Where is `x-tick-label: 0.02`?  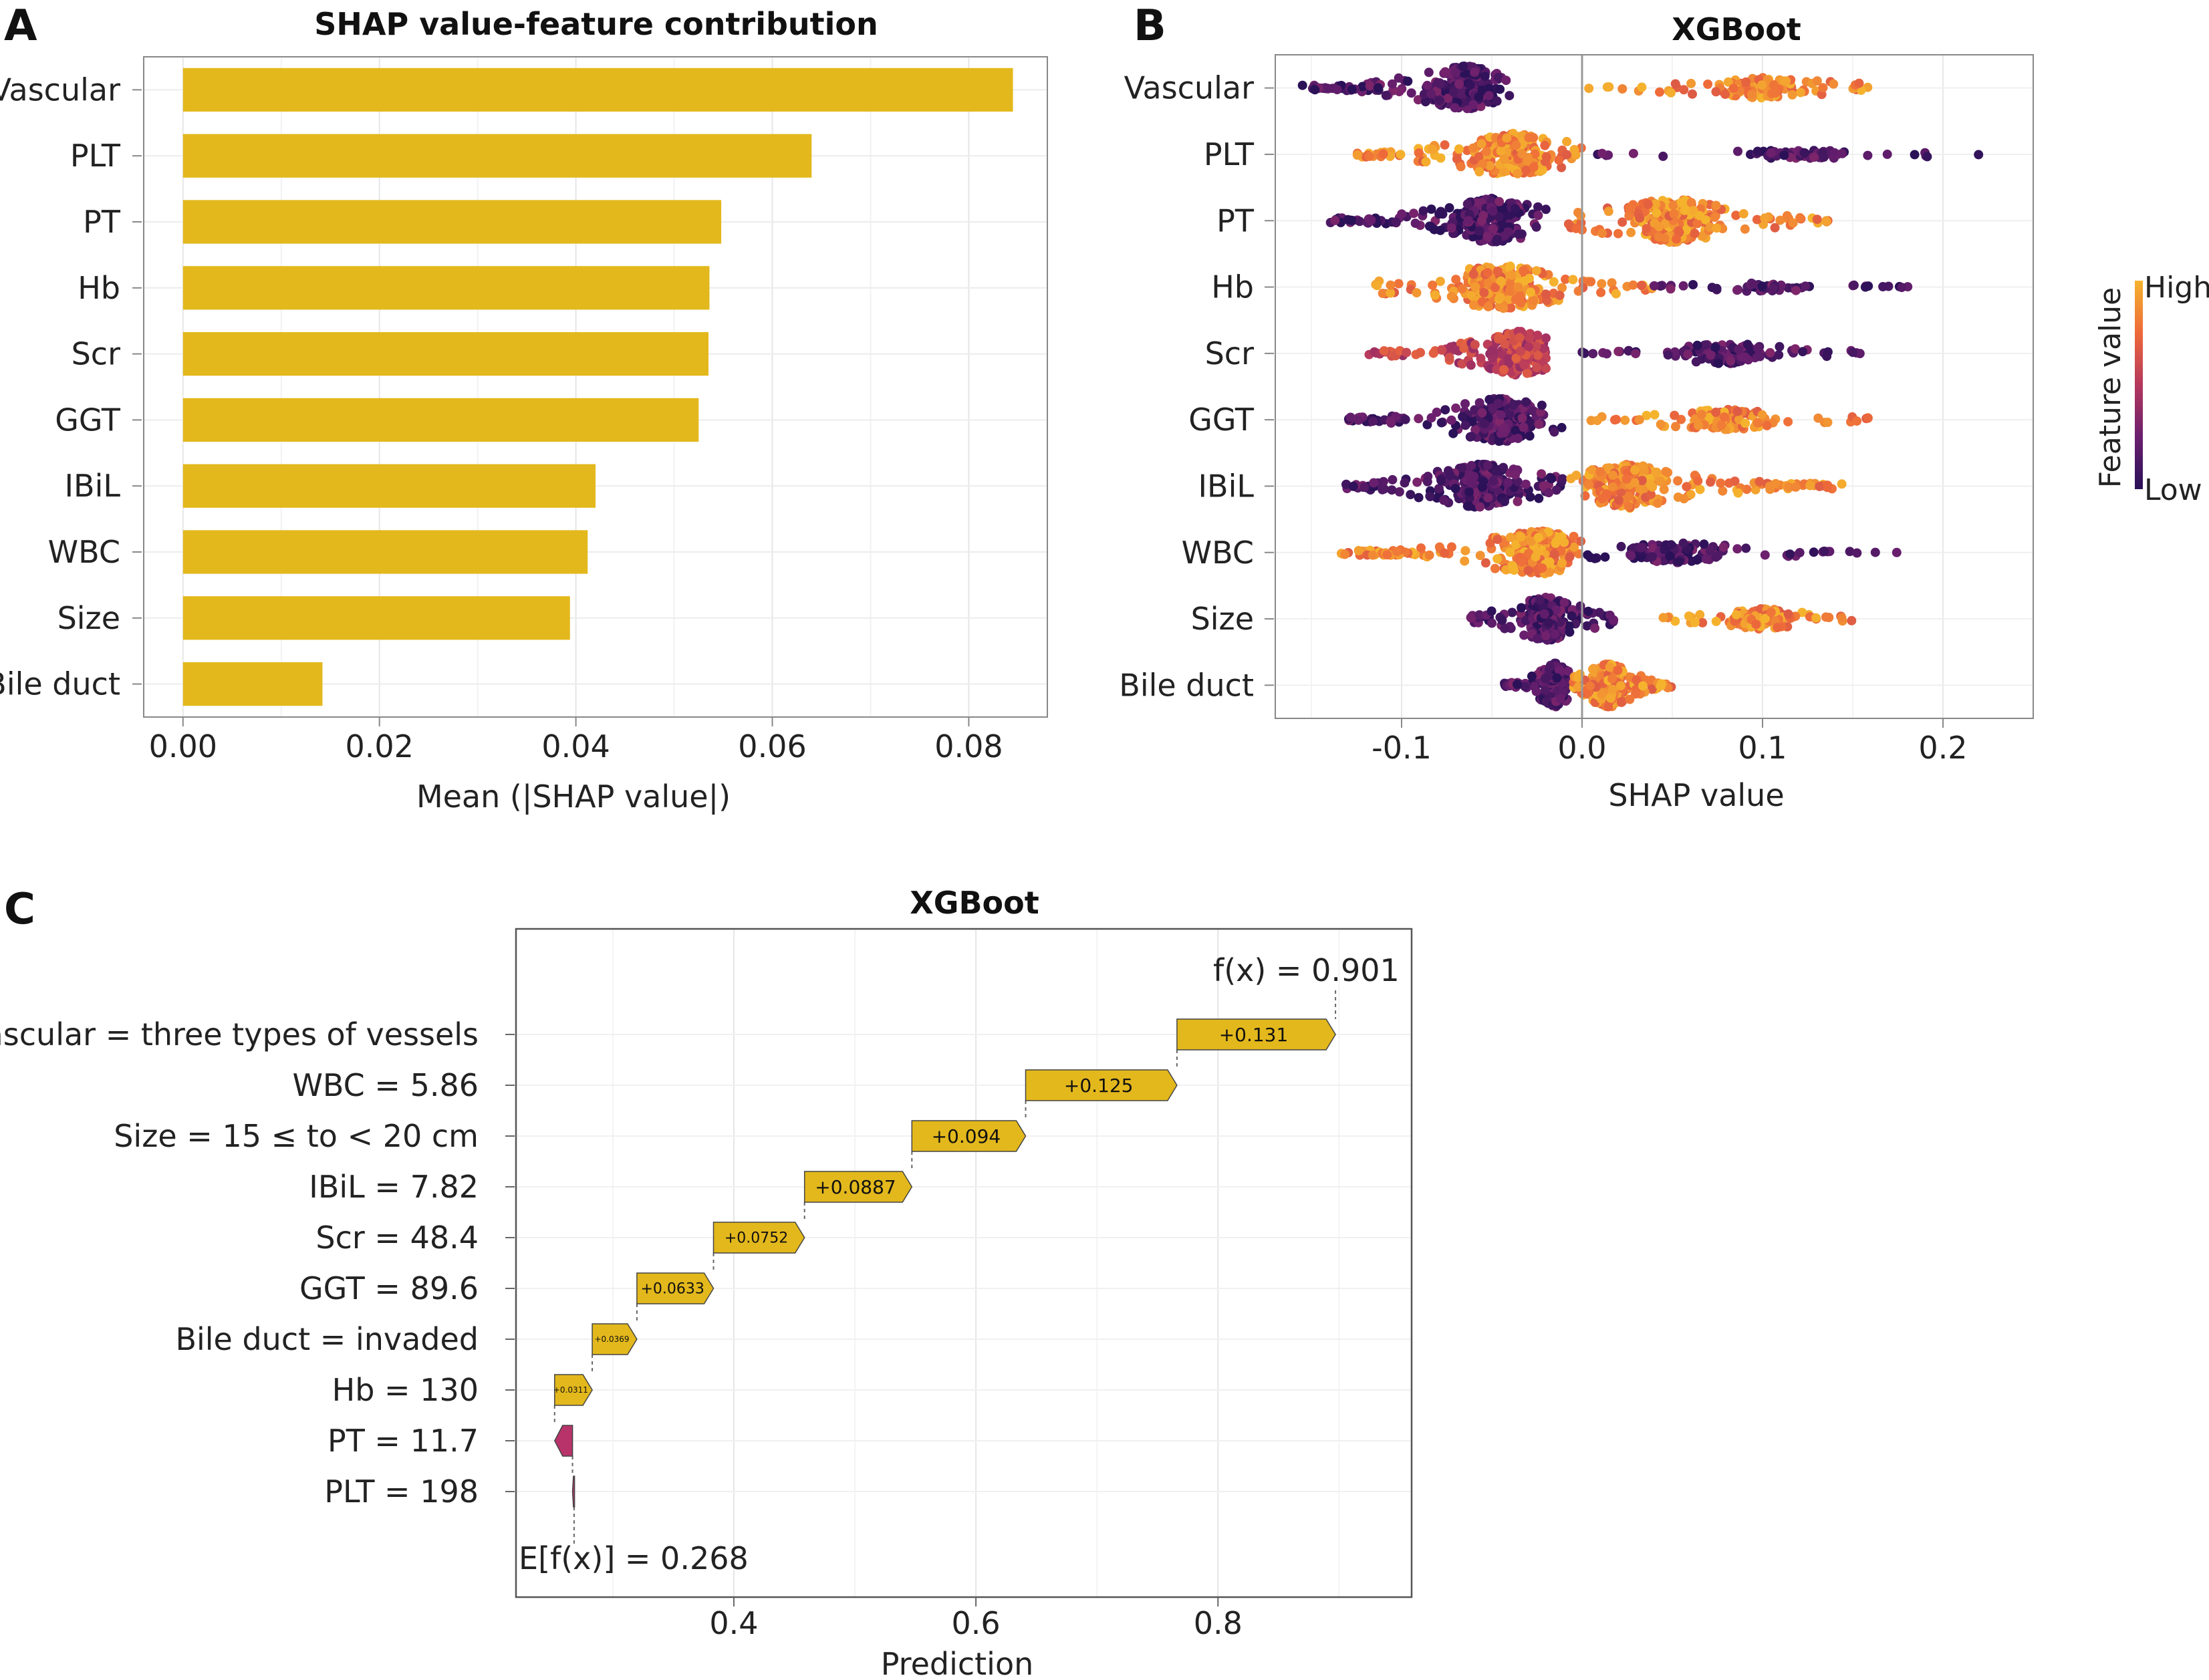 x-tick-label: 0.02 is located at coordinates (379, 746).